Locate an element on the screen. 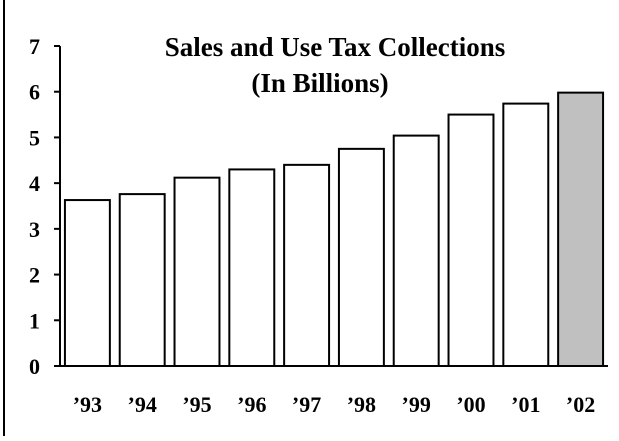 This screenshot has width=619, height=441. chart-title: Sales and Use Tax Collections is located at coordinates (335, 47).